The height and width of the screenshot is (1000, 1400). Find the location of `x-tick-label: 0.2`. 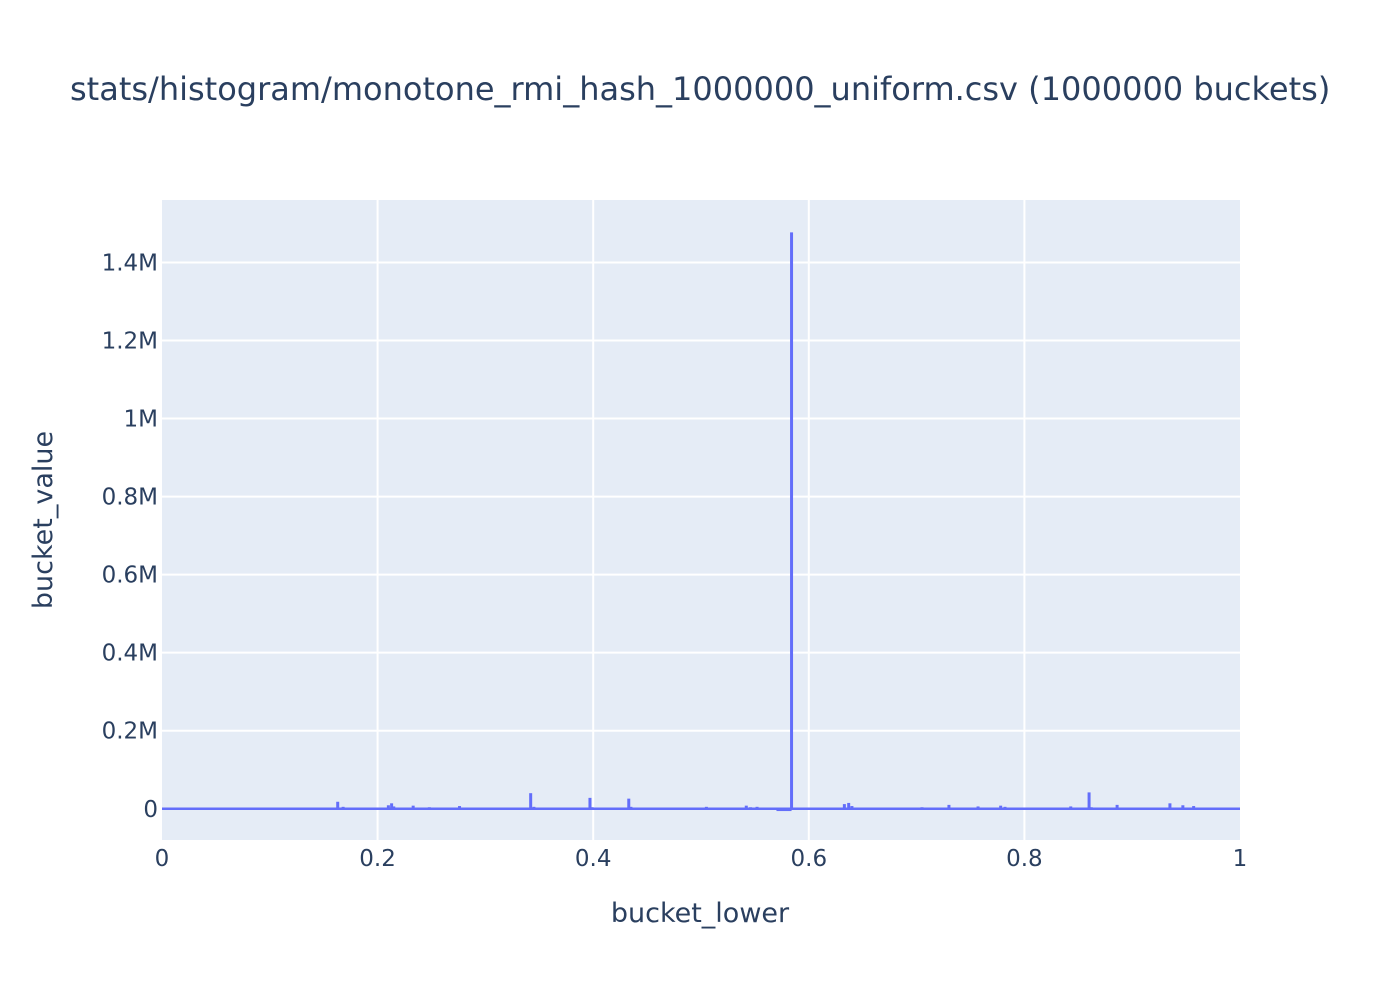

x-tick-label: 0.2 is located at coordinates (377, 859).